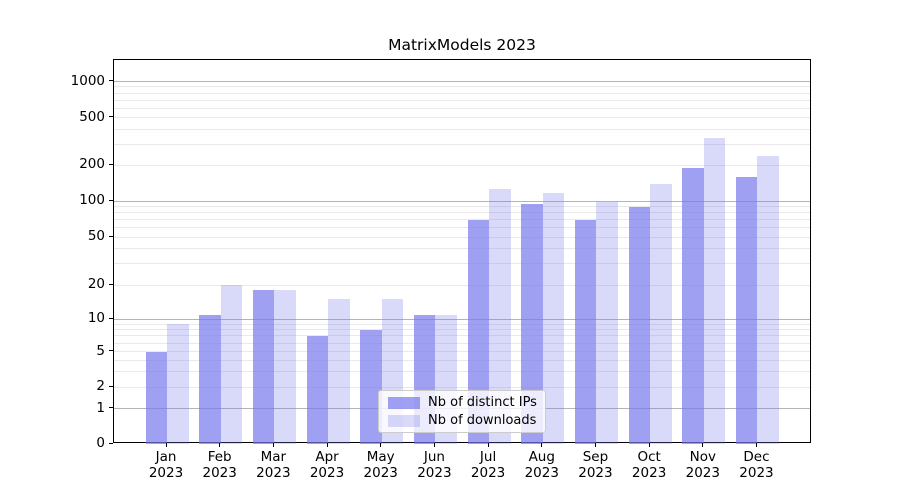 This screenshot has height=500, width=900. I want to click on x-tick-label-aug: Aug 2023, so click(542, 465).